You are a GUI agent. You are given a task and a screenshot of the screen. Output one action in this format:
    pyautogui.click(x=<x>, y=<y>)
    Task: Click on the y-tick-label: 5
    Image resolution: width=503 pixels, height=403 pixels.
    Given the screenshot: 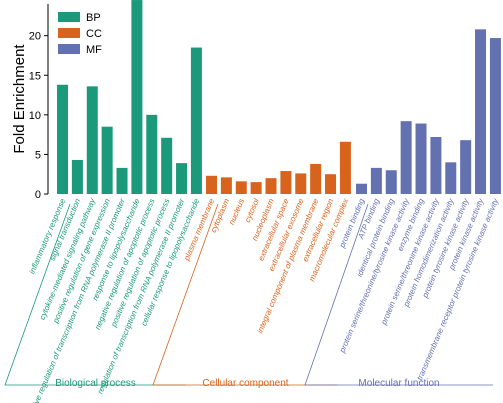 What is the action you would take?
    pyautogui.click(x=38, y=155)
    